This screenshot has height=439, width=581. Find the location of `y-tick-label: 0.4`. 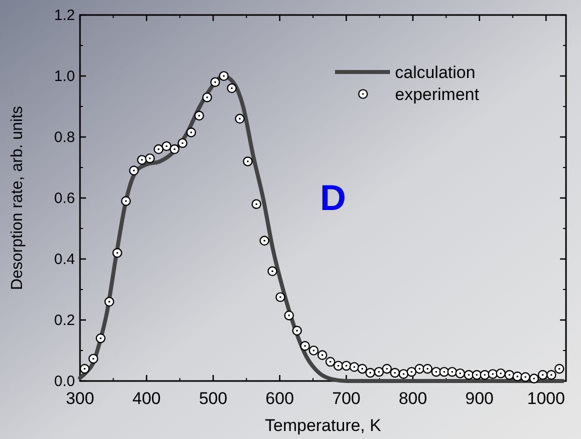

y-tick-label: 0.4 is located at coordinates (64, 259).